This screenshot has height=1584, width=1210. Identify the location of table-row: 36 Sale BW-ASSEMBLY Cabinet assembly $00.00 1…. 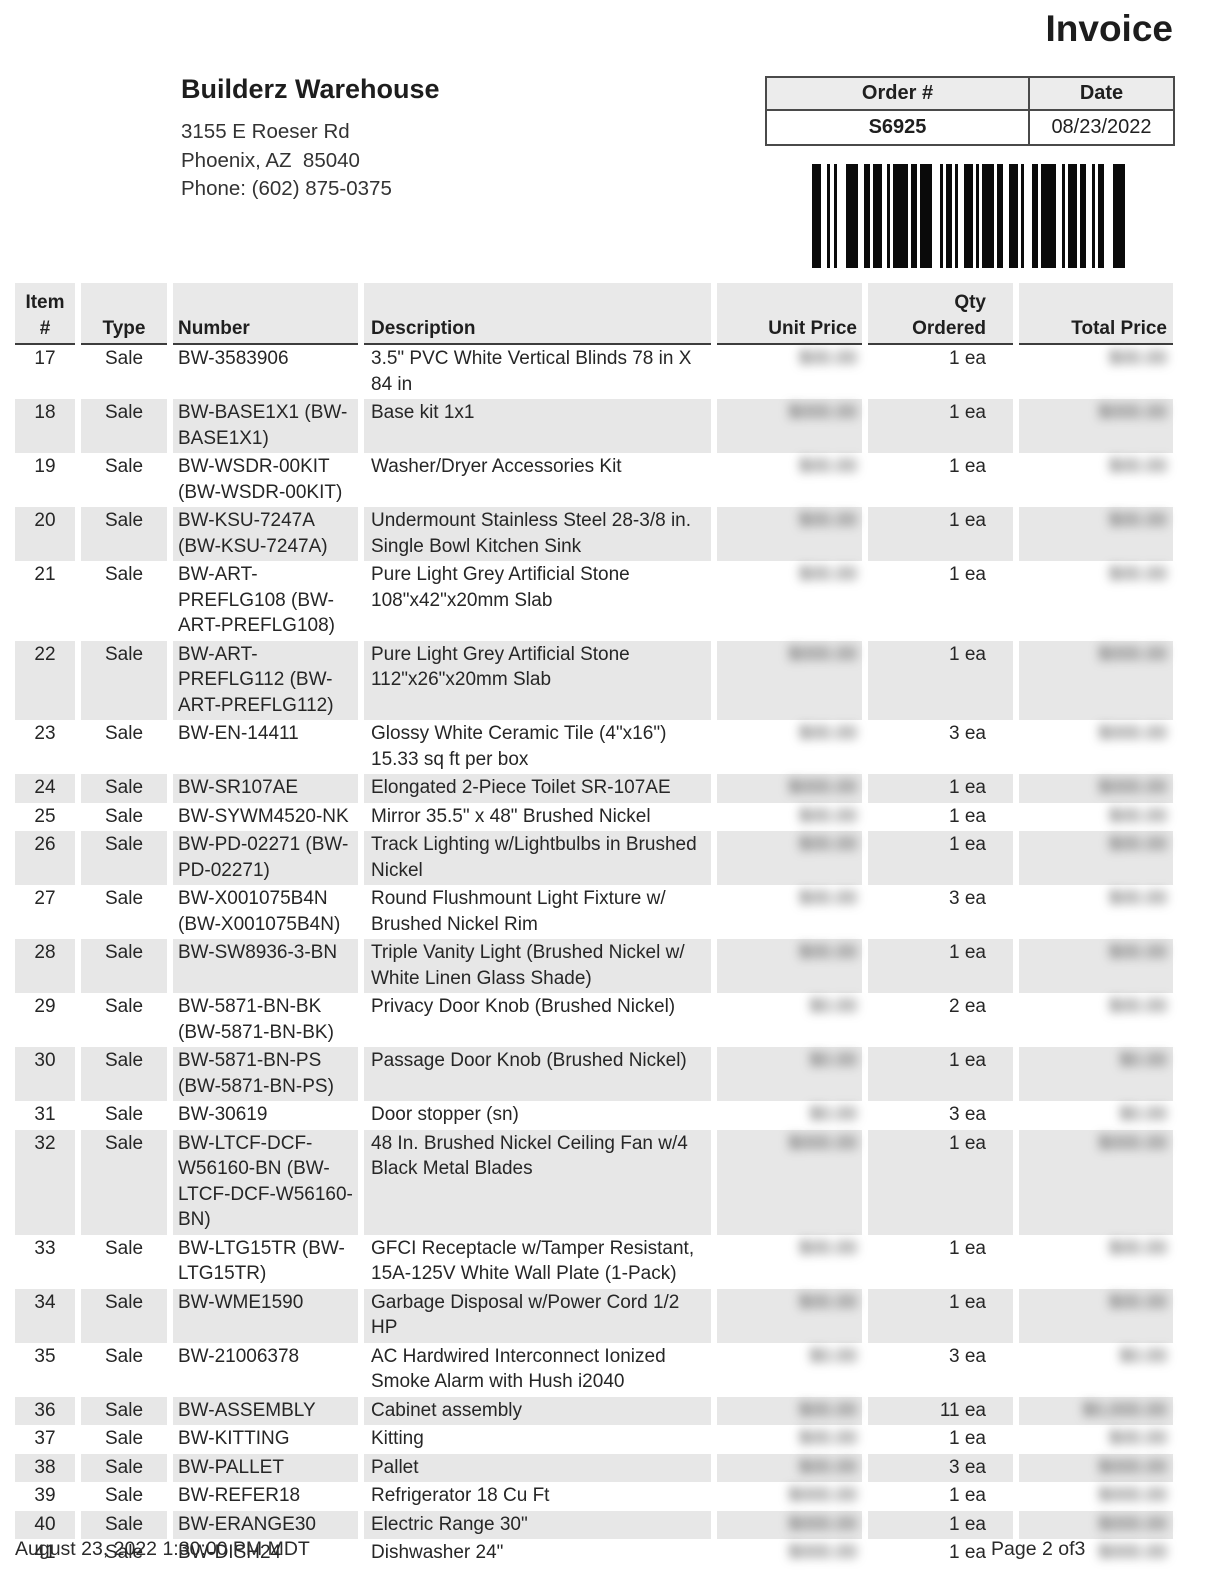
(594, 1410).